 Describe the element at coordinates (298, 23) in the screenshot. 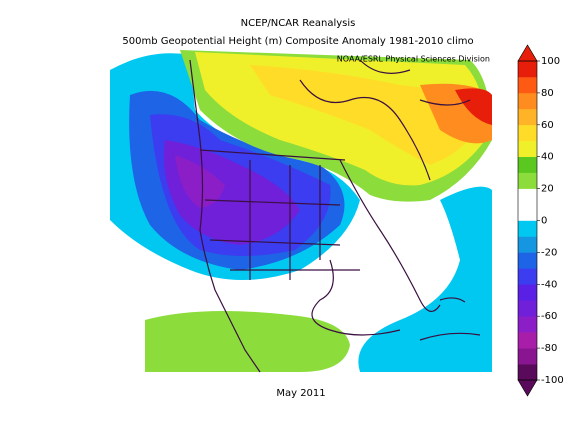

I see `title: NCEP/NCAR Reanalysis` at that location.